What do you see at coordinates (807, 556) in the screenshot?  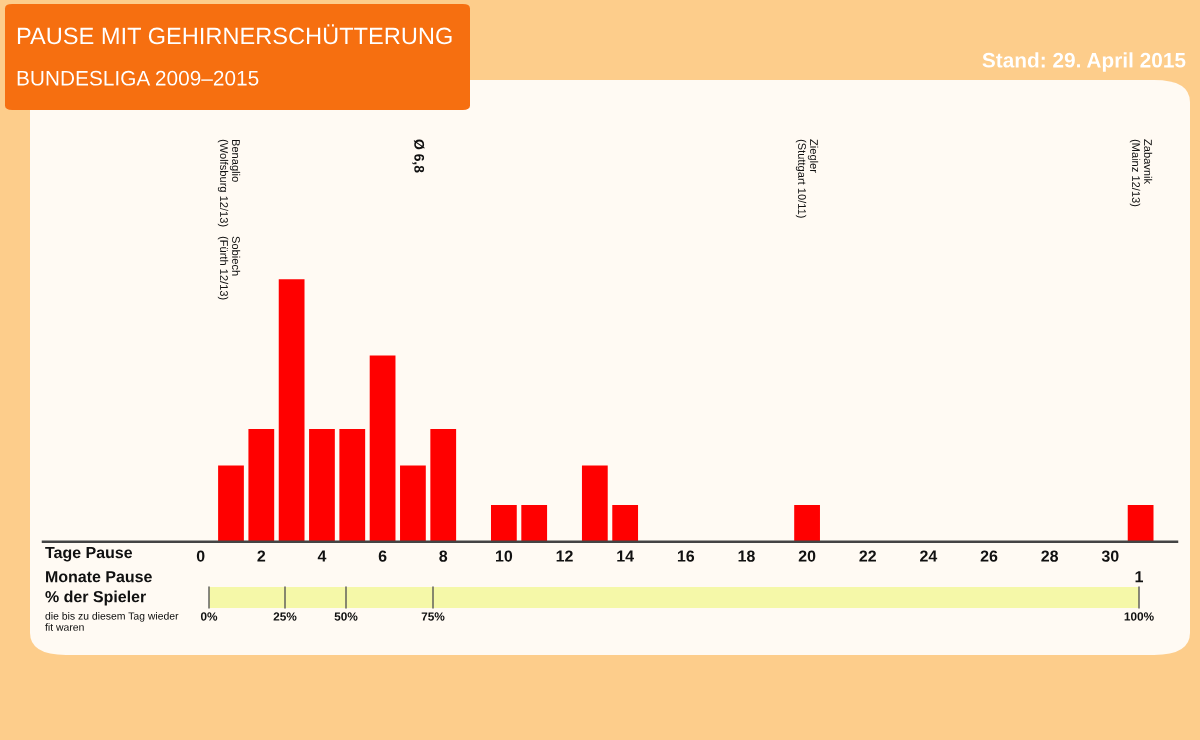 I see `x-tick-label: 20` at bounding box center [807, 556].